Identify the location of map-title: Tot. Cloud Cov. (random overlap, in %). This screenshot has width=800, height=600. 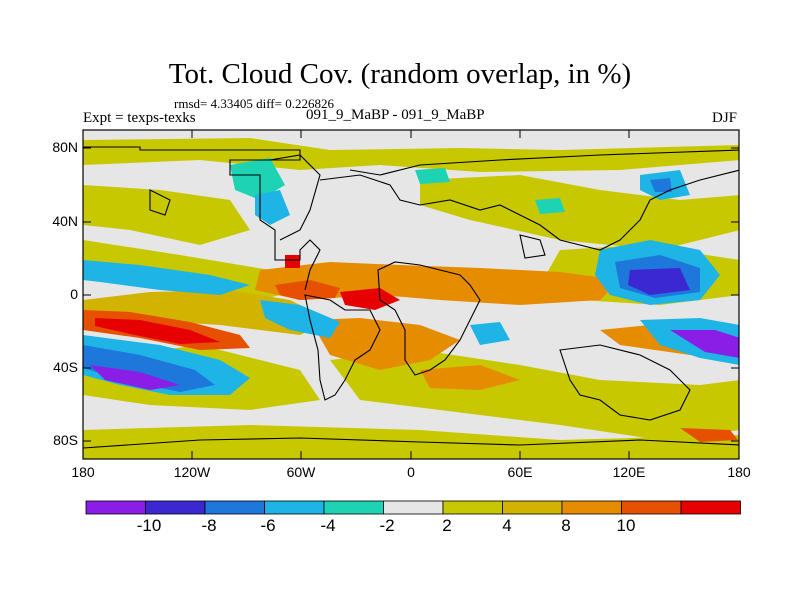
(400, 74).